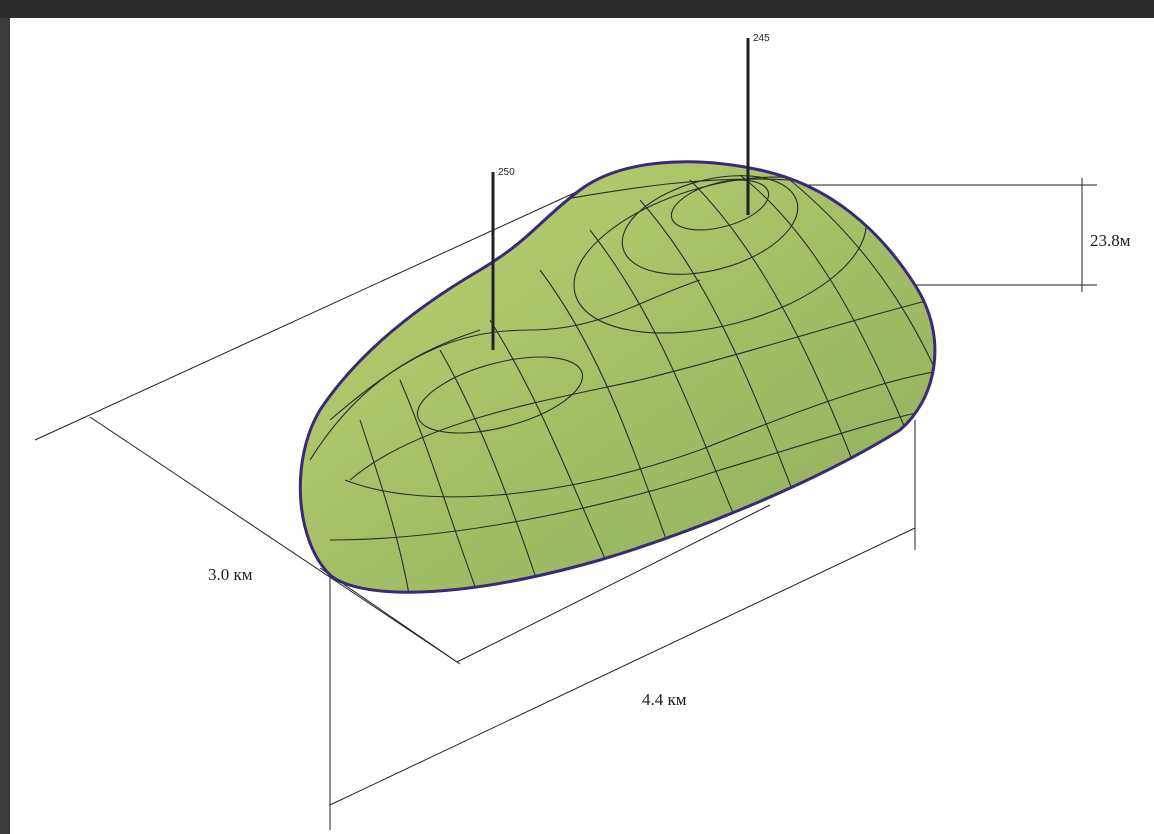 The height and width of the screenshot is (834, 1154). Describe the element at coordinates (1110, 240) in the screenshot. I see `height-label: 23.8м` at that location.